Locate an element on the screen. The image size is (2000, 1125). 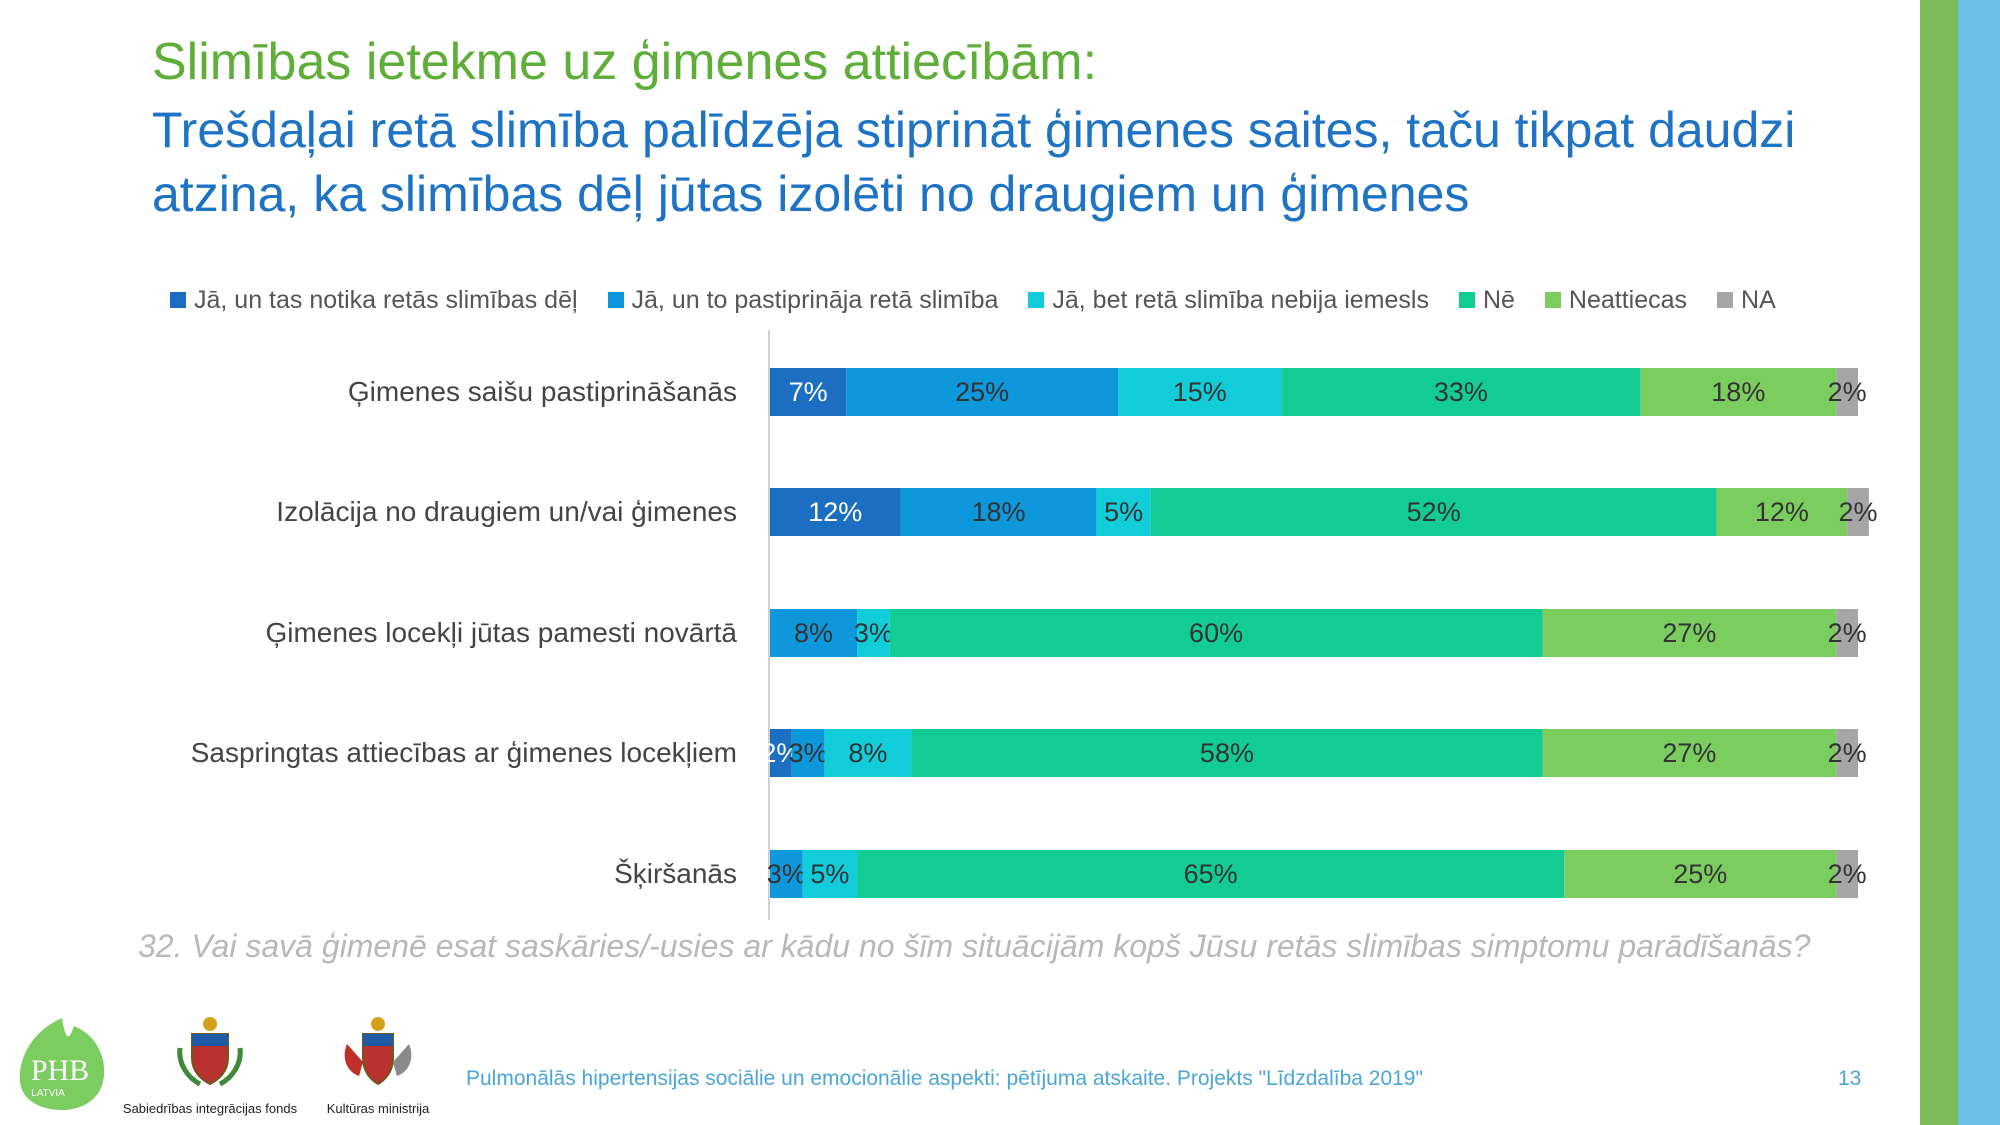
legend-item: NA is located at coordinates (1746, 300).